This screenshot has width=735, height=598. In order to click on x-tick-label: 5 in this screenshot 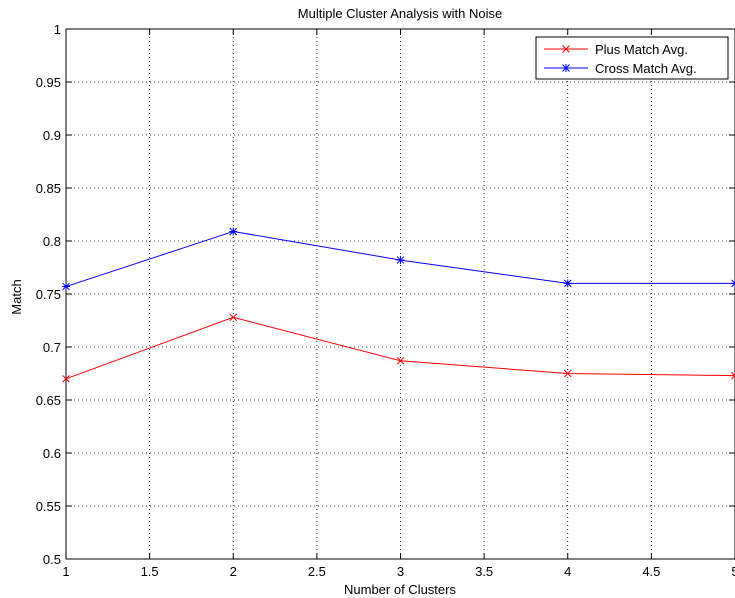, I will do `click(733, 571)`.